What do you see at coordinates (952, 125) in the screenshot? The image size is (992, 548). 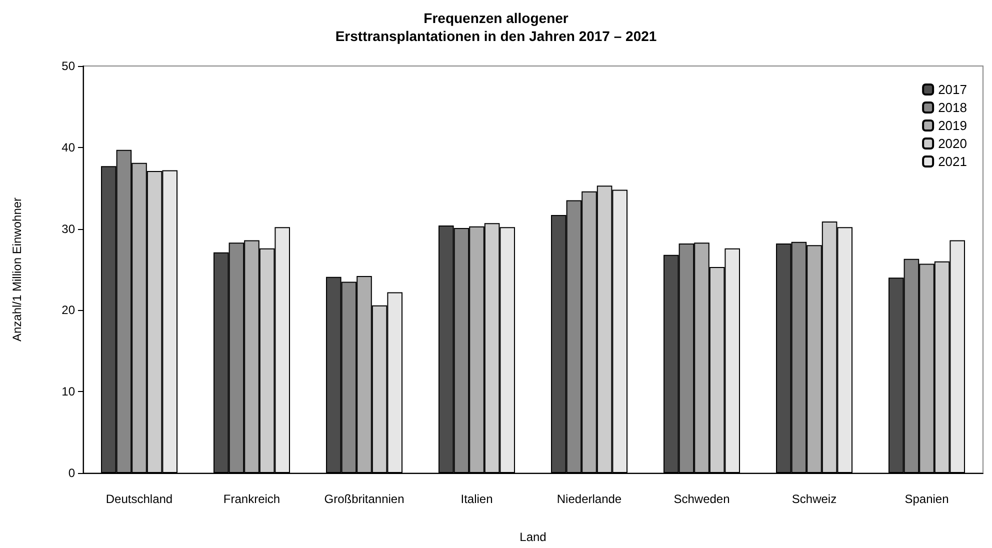 I see `legend-label: 2019` at bounding box center [952, 125].